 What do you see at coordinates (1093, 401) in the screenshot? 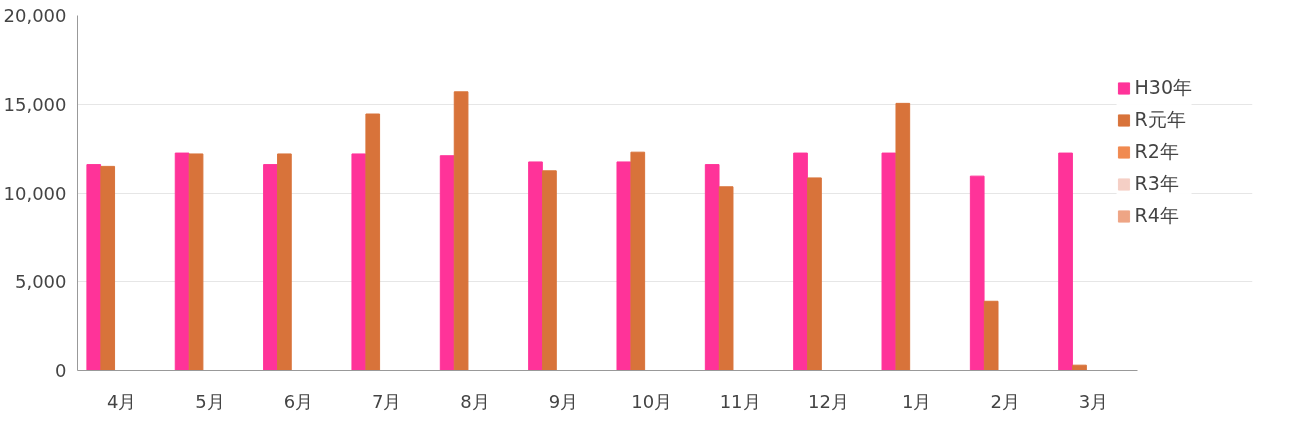
I see `x-tick-label: 3月` at bounding box center [1093, 401].